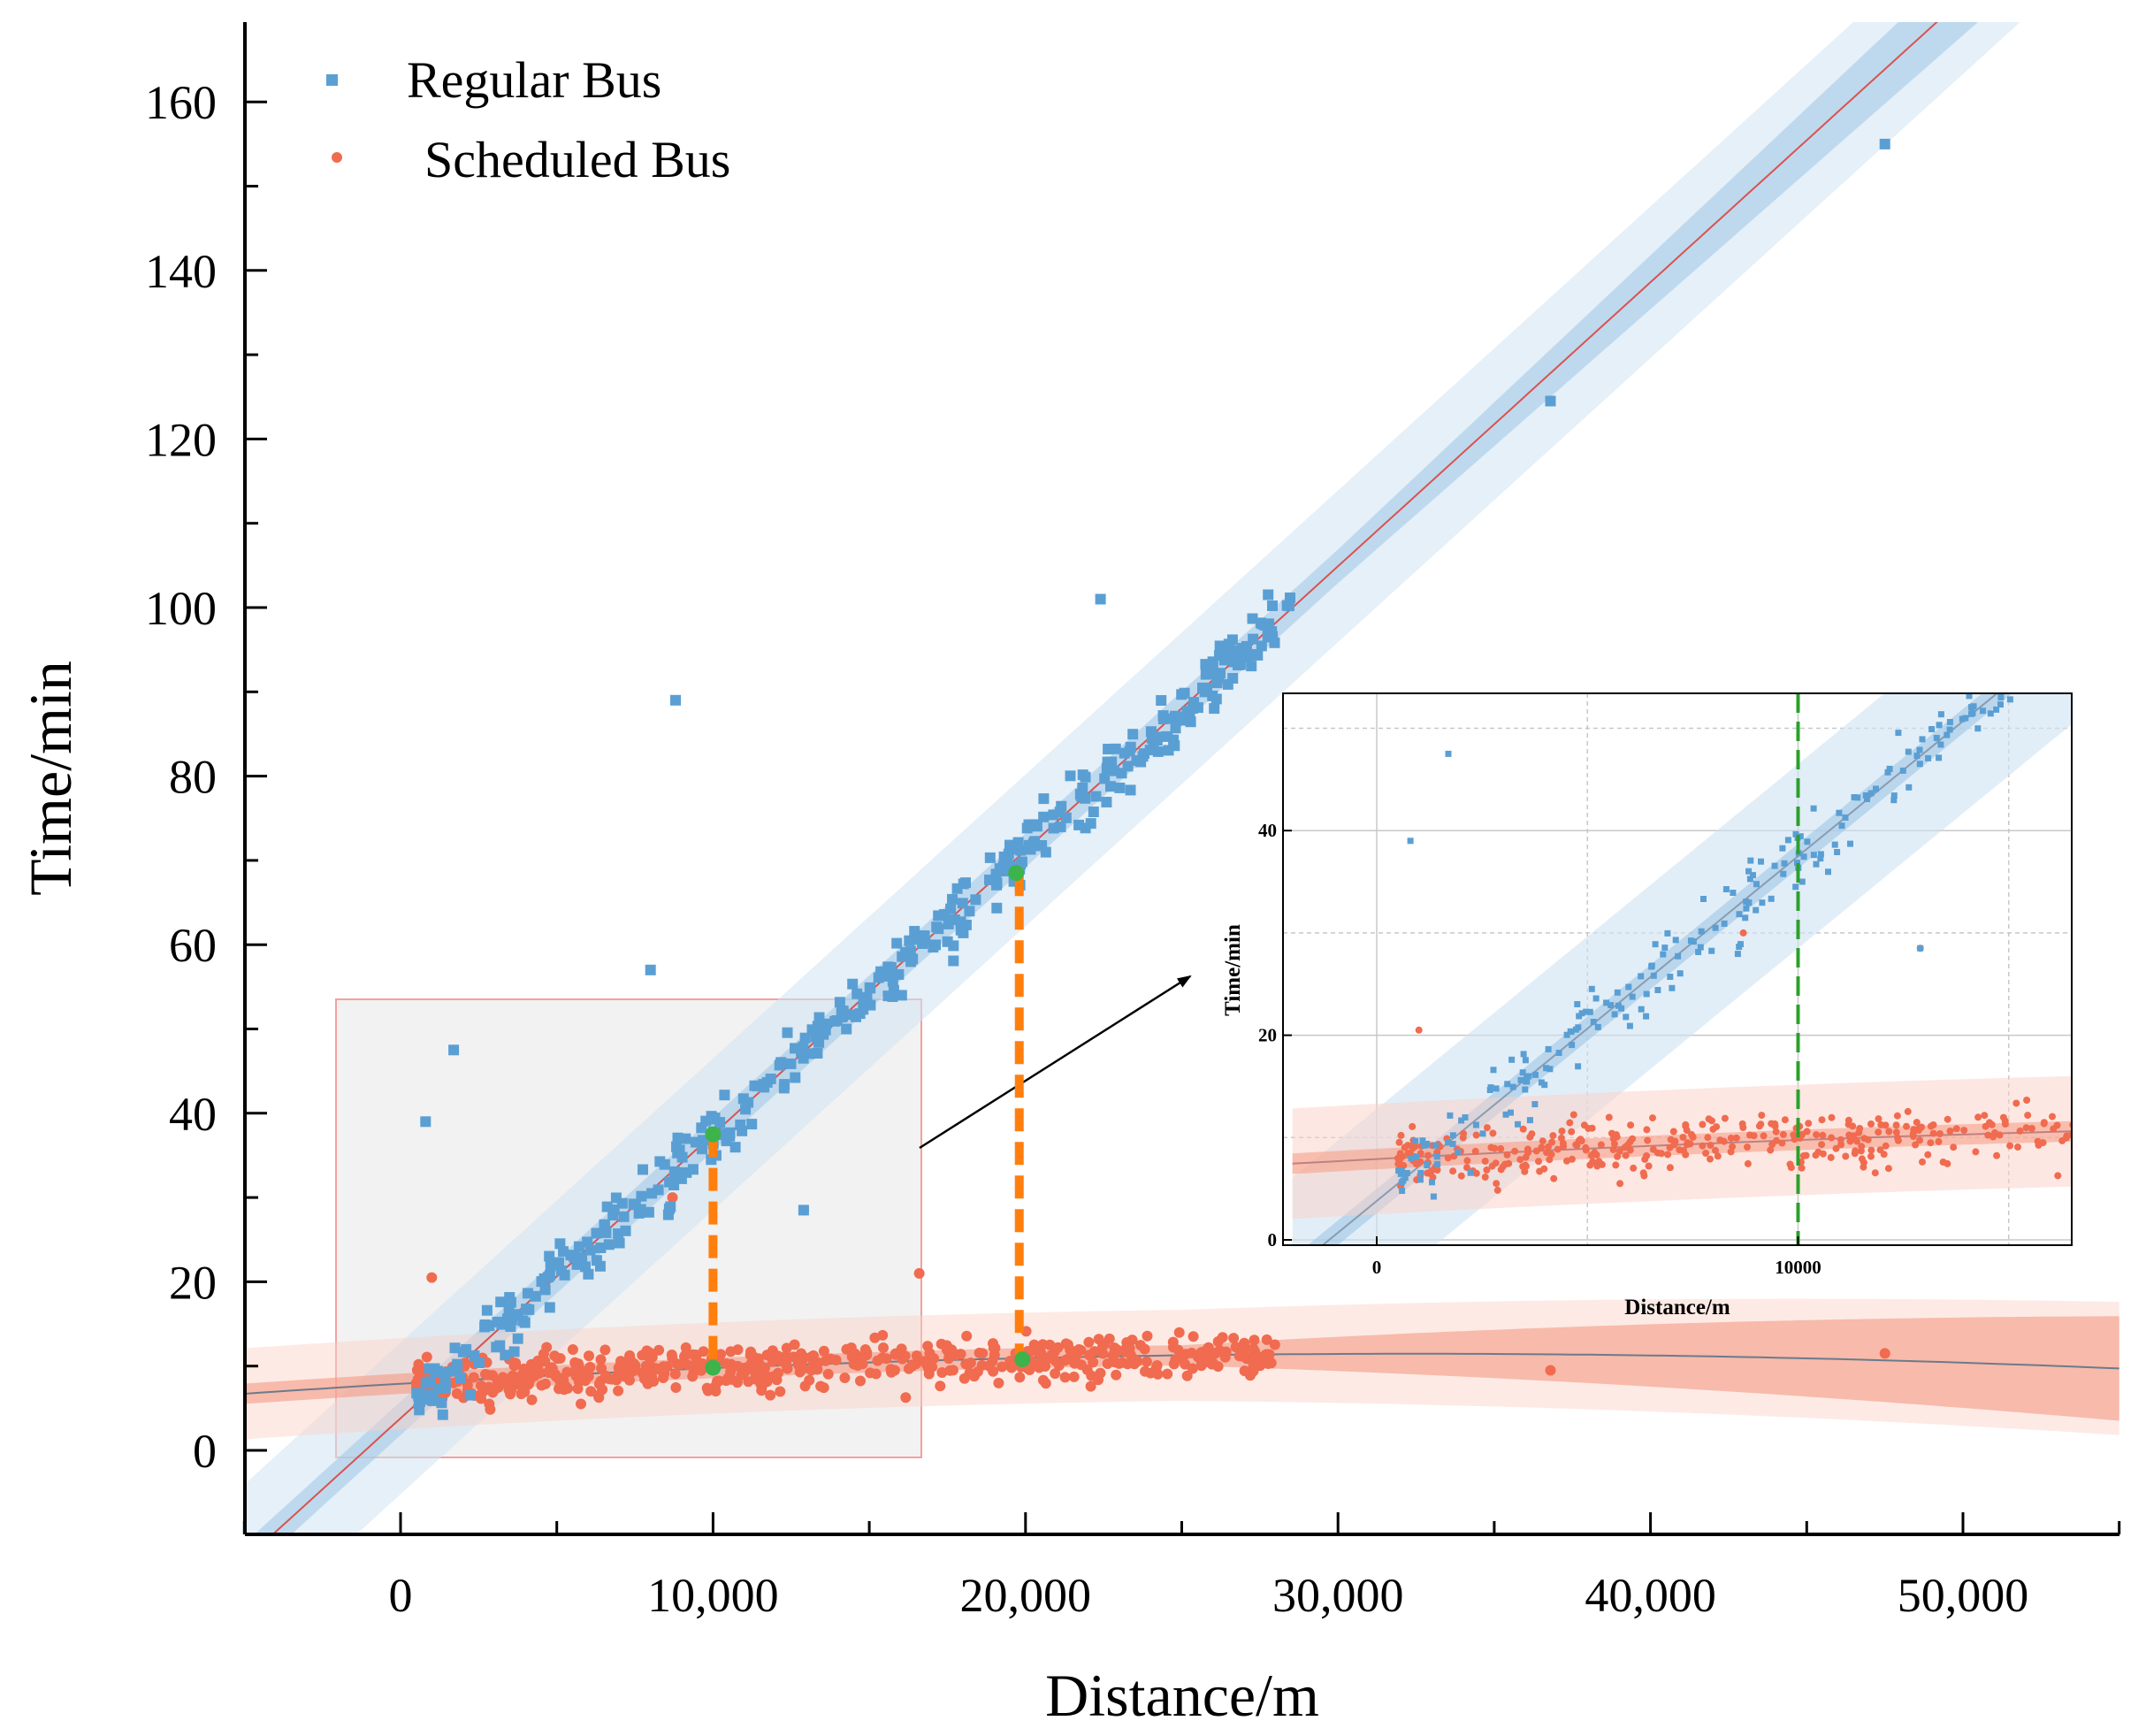 The width and height of the screenshot is (2146, 1736). I want to click on x-tick-label: 30,000, so click(1338, 1595).